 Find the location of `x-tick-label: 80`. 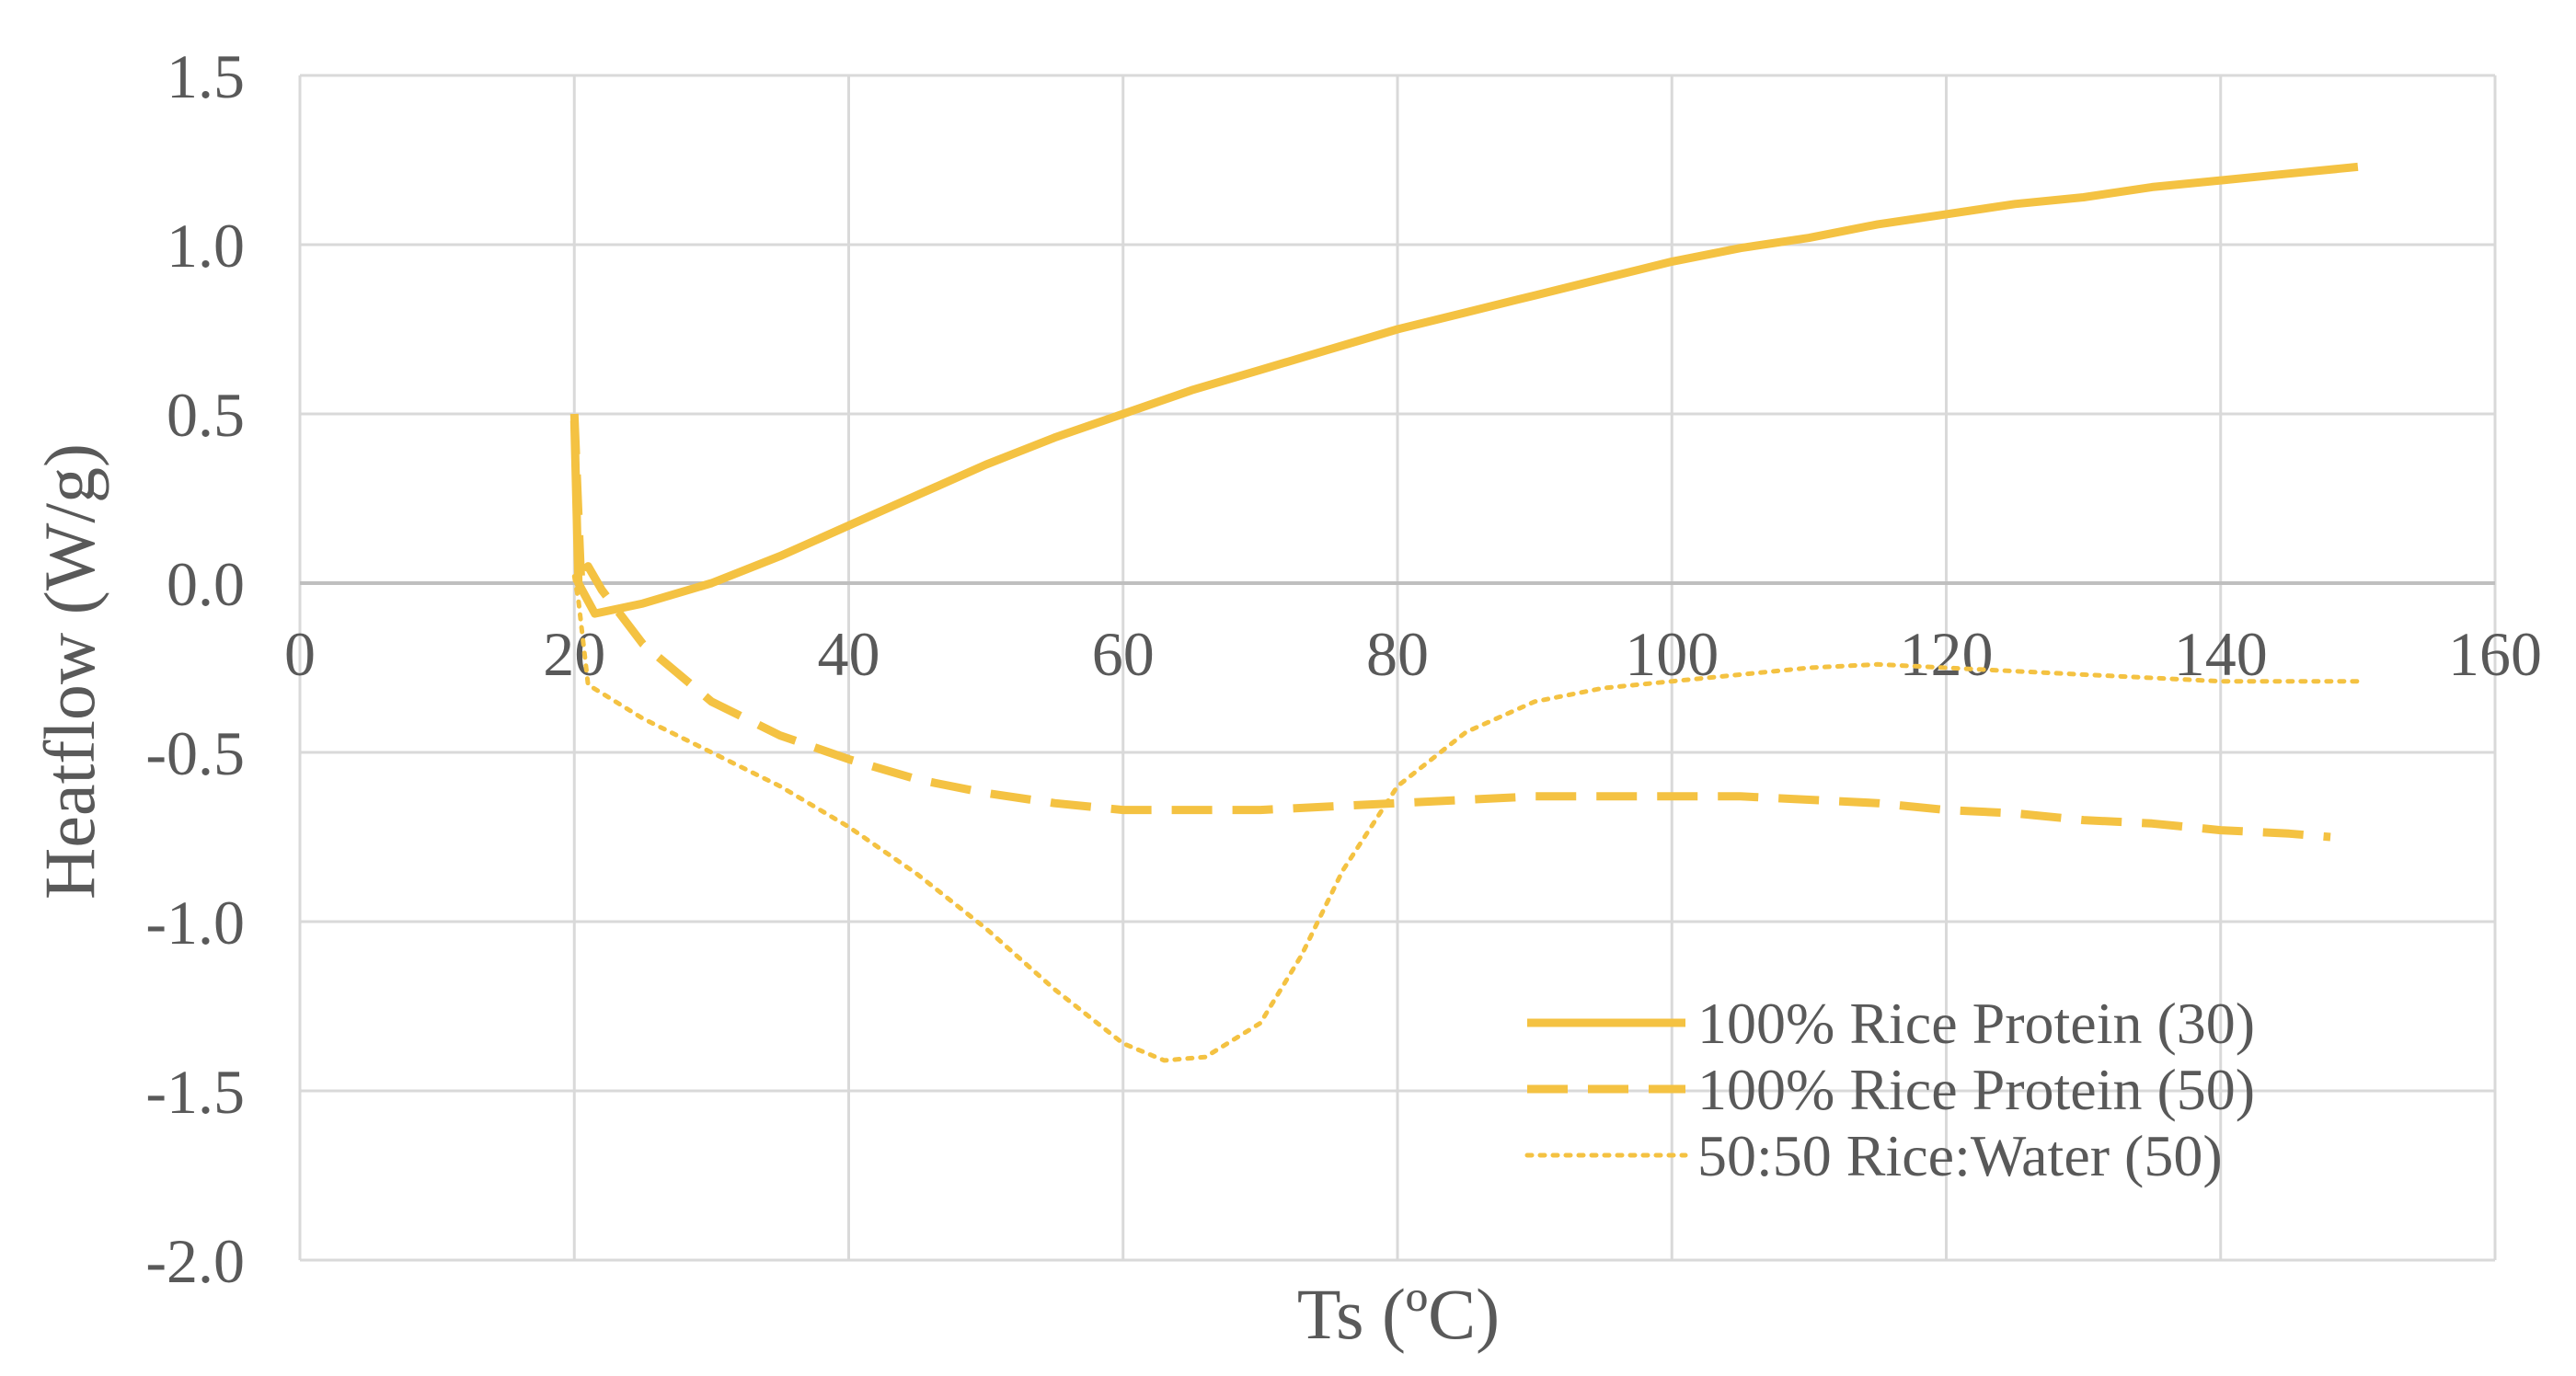

x-tick-label: 80 is located at coordinates (1397, 654).